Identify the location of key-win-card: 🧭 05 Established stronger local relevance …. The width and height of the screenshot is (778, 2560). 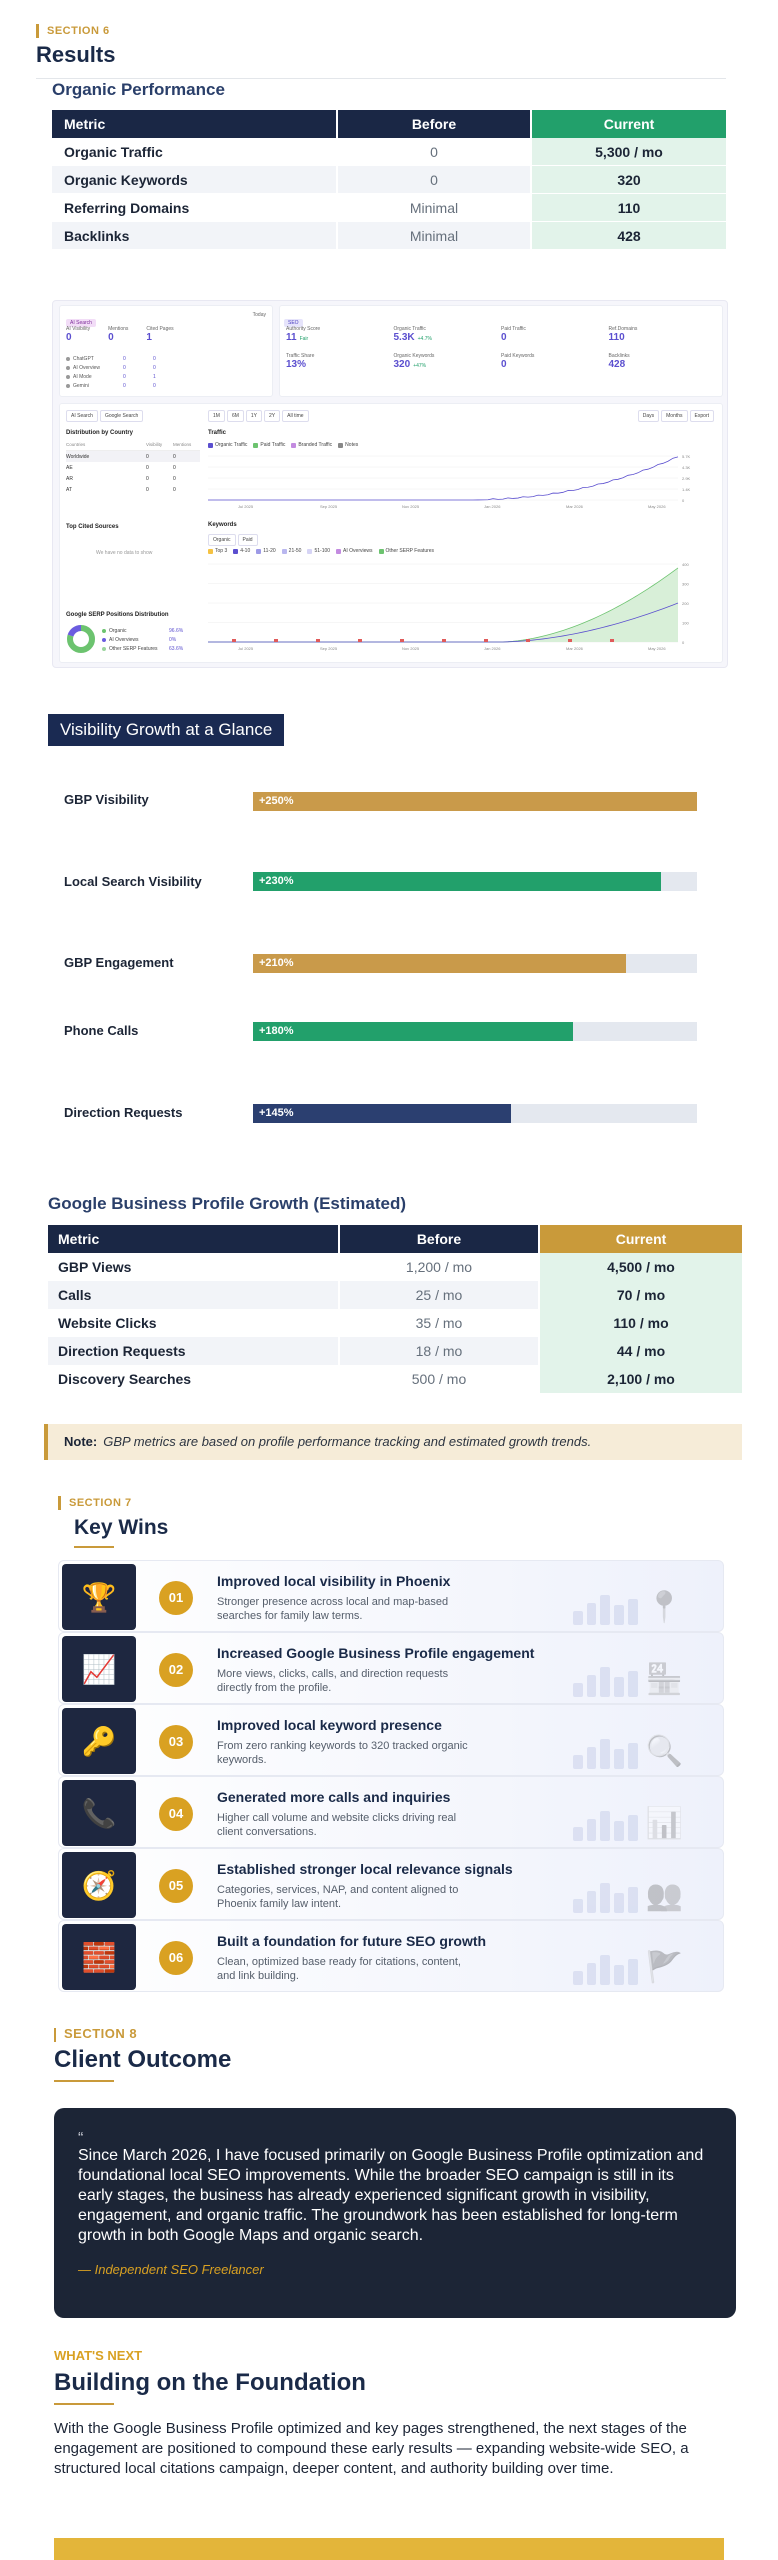
(391, 1884).